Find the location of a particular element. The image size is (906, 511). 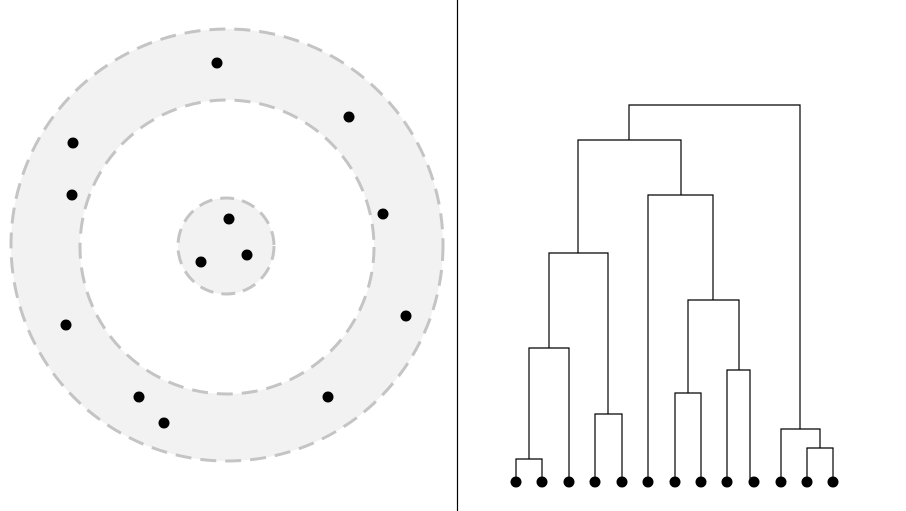

core-cluster-boundary is located at coordinates (226, 246).